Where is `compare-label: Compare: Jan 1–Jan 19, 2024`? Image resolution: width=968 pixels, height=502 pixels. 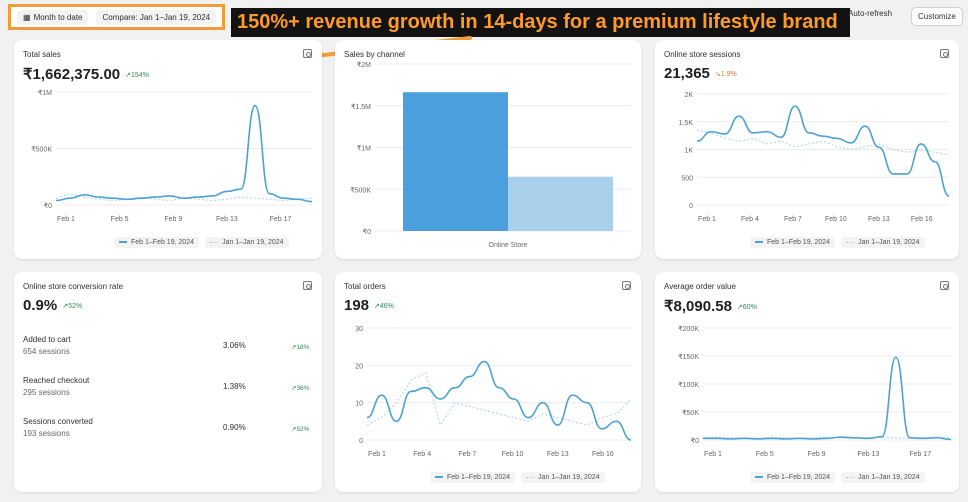 compare-label: Compare: Jan 1–Jan 19, 2024 is located at coordinates (156, 17).